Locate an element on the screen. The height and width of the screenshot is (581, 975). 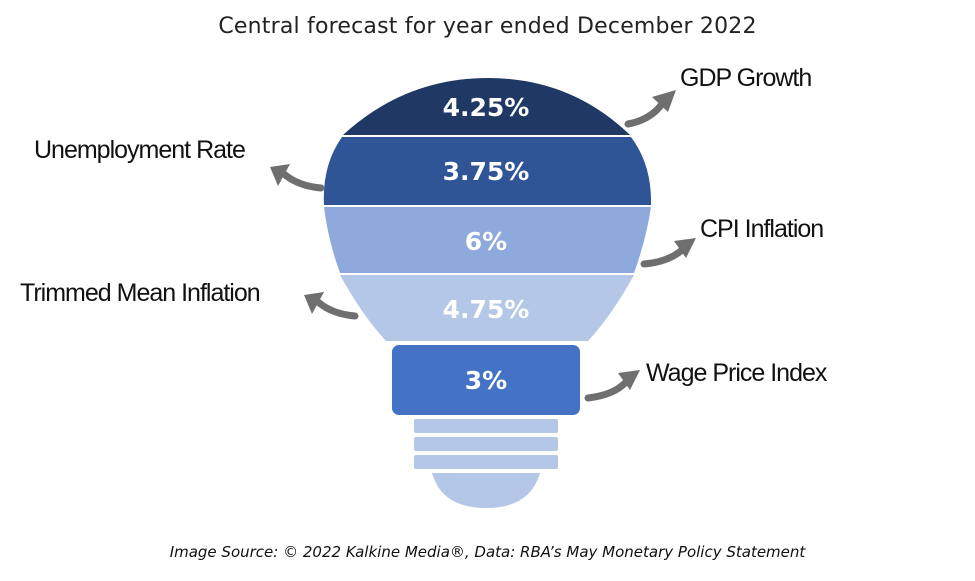
label-trimmed-mean-inflation: Trimmed Mean Inflation is located at coordinates (140, 293).